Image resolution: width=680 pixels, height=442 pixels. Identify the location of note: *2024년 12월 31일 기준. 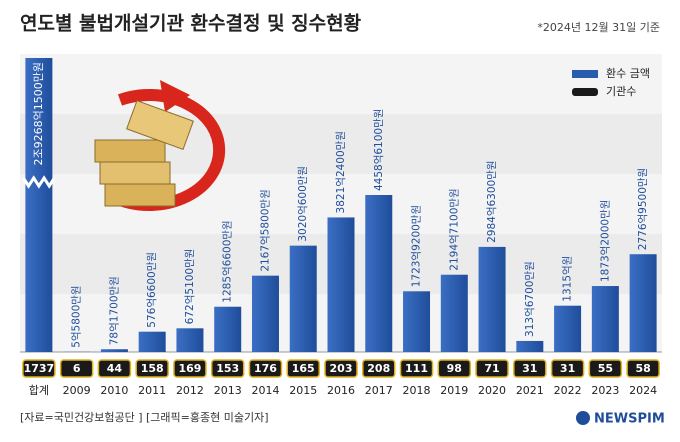
(598, 27).